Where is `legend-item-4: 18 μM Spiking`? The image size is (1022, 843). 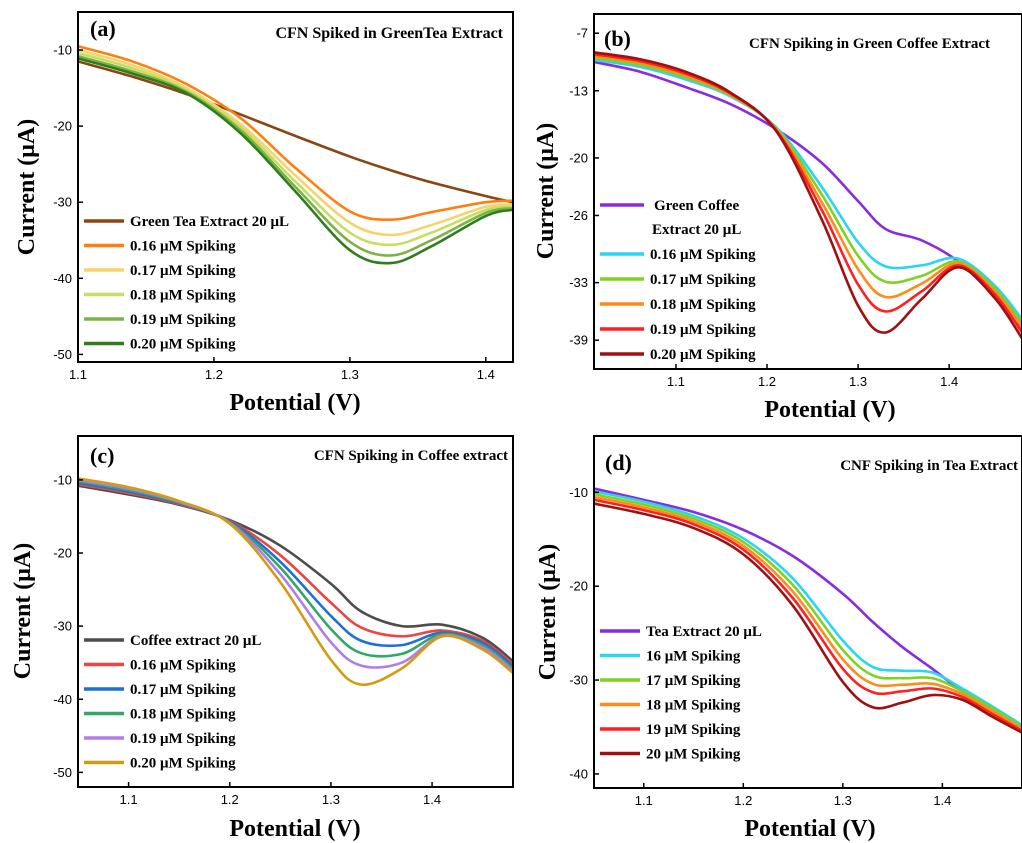
legend-item-4: 18 μM Spiking is located at coordinates (670, 706).